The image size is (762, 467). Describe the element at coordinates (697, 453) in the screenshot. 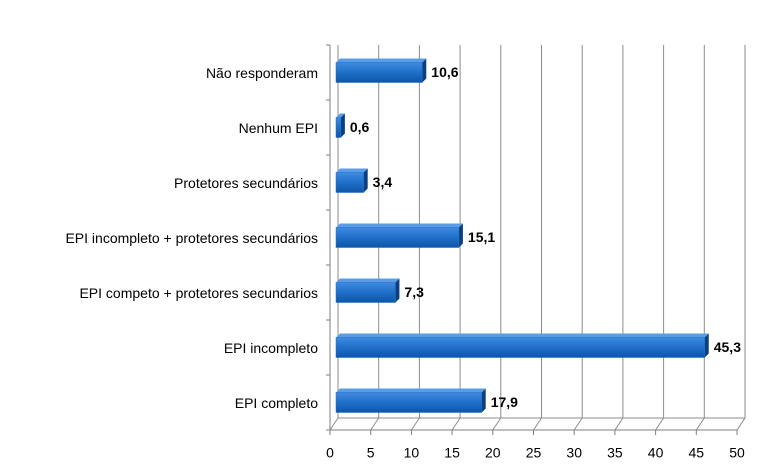

I see `x-tick-label: 45` at that location.